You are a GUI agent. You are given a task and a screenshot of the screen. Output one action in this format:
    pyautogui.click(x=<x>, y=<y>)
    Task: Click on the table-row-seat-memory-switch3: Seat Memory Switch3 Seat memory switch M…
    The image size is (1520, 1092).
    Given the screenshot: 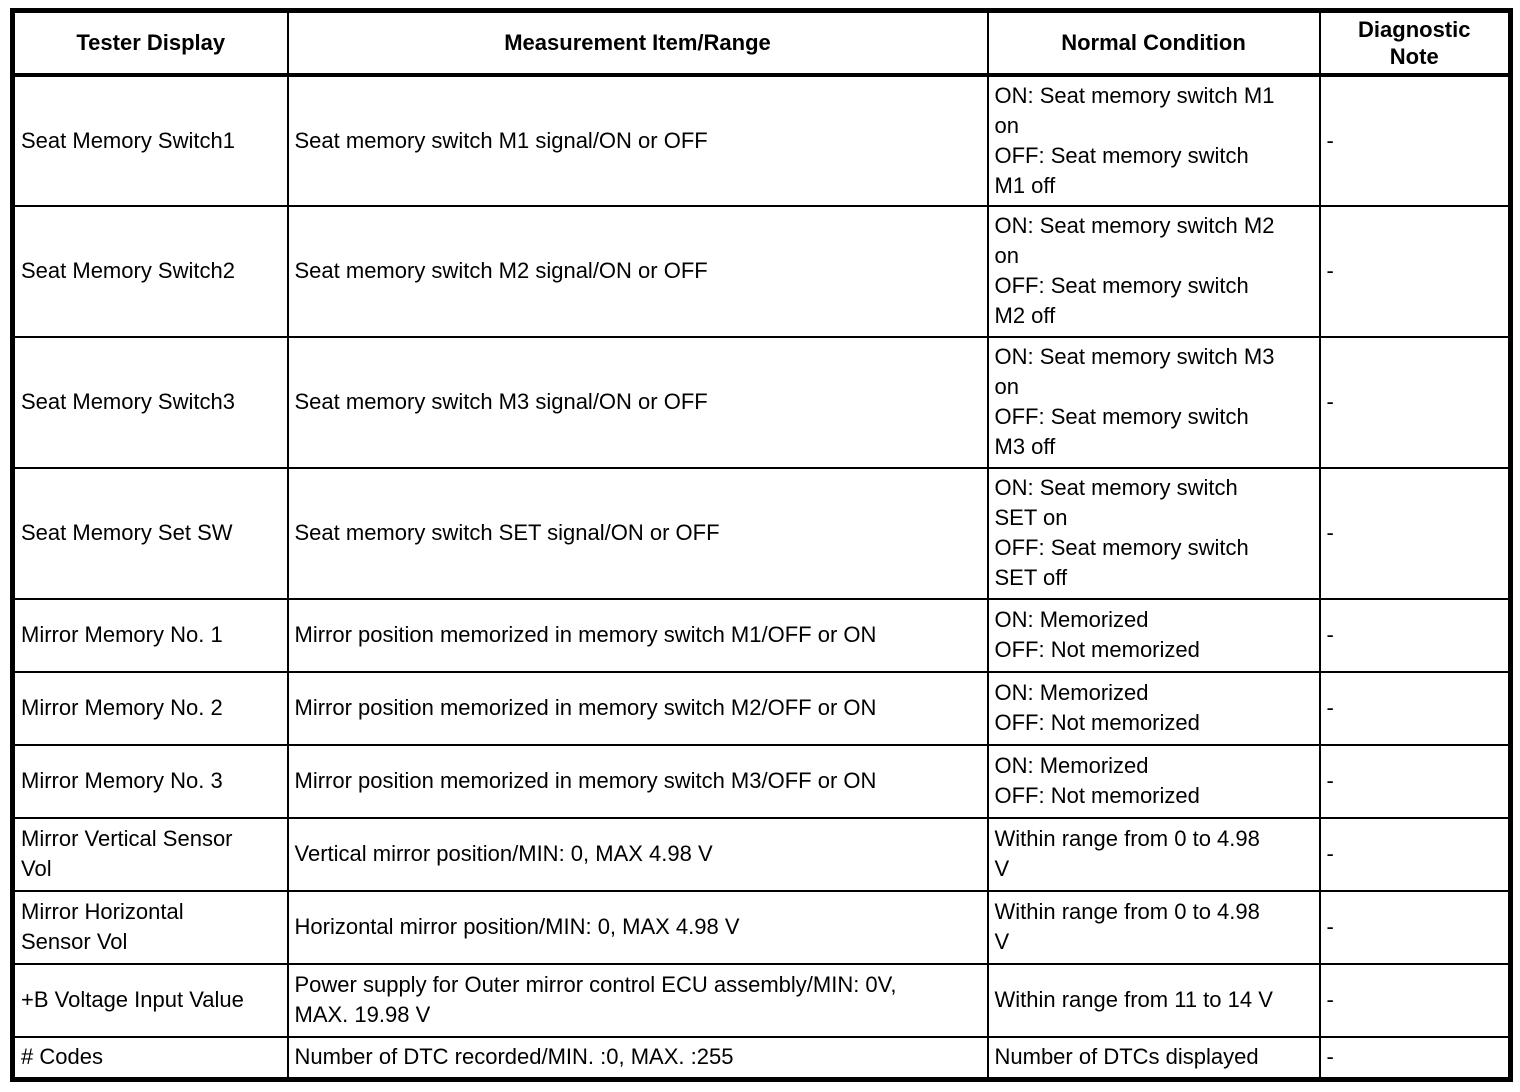 What is the action you would take?
    pyautogui.click(x=761, y=402)
    